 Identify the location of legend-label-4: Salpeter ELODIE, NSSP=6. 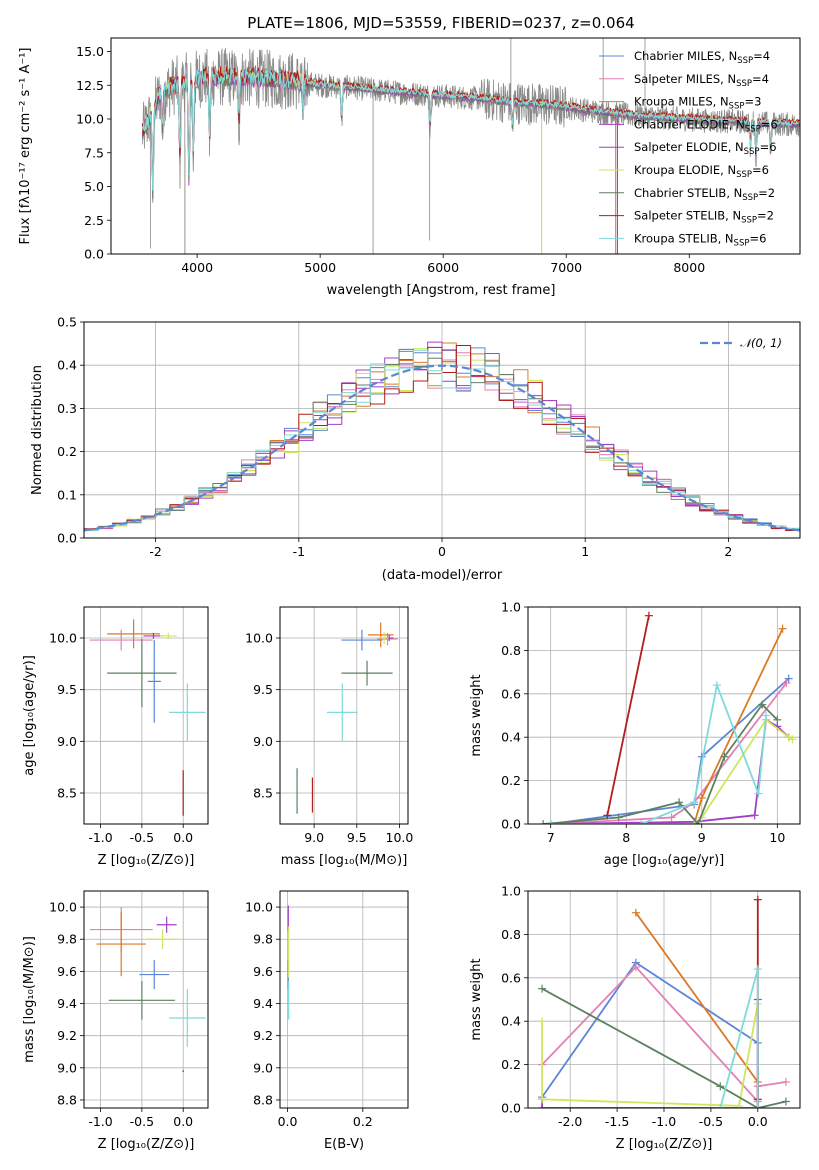
(705, 148).